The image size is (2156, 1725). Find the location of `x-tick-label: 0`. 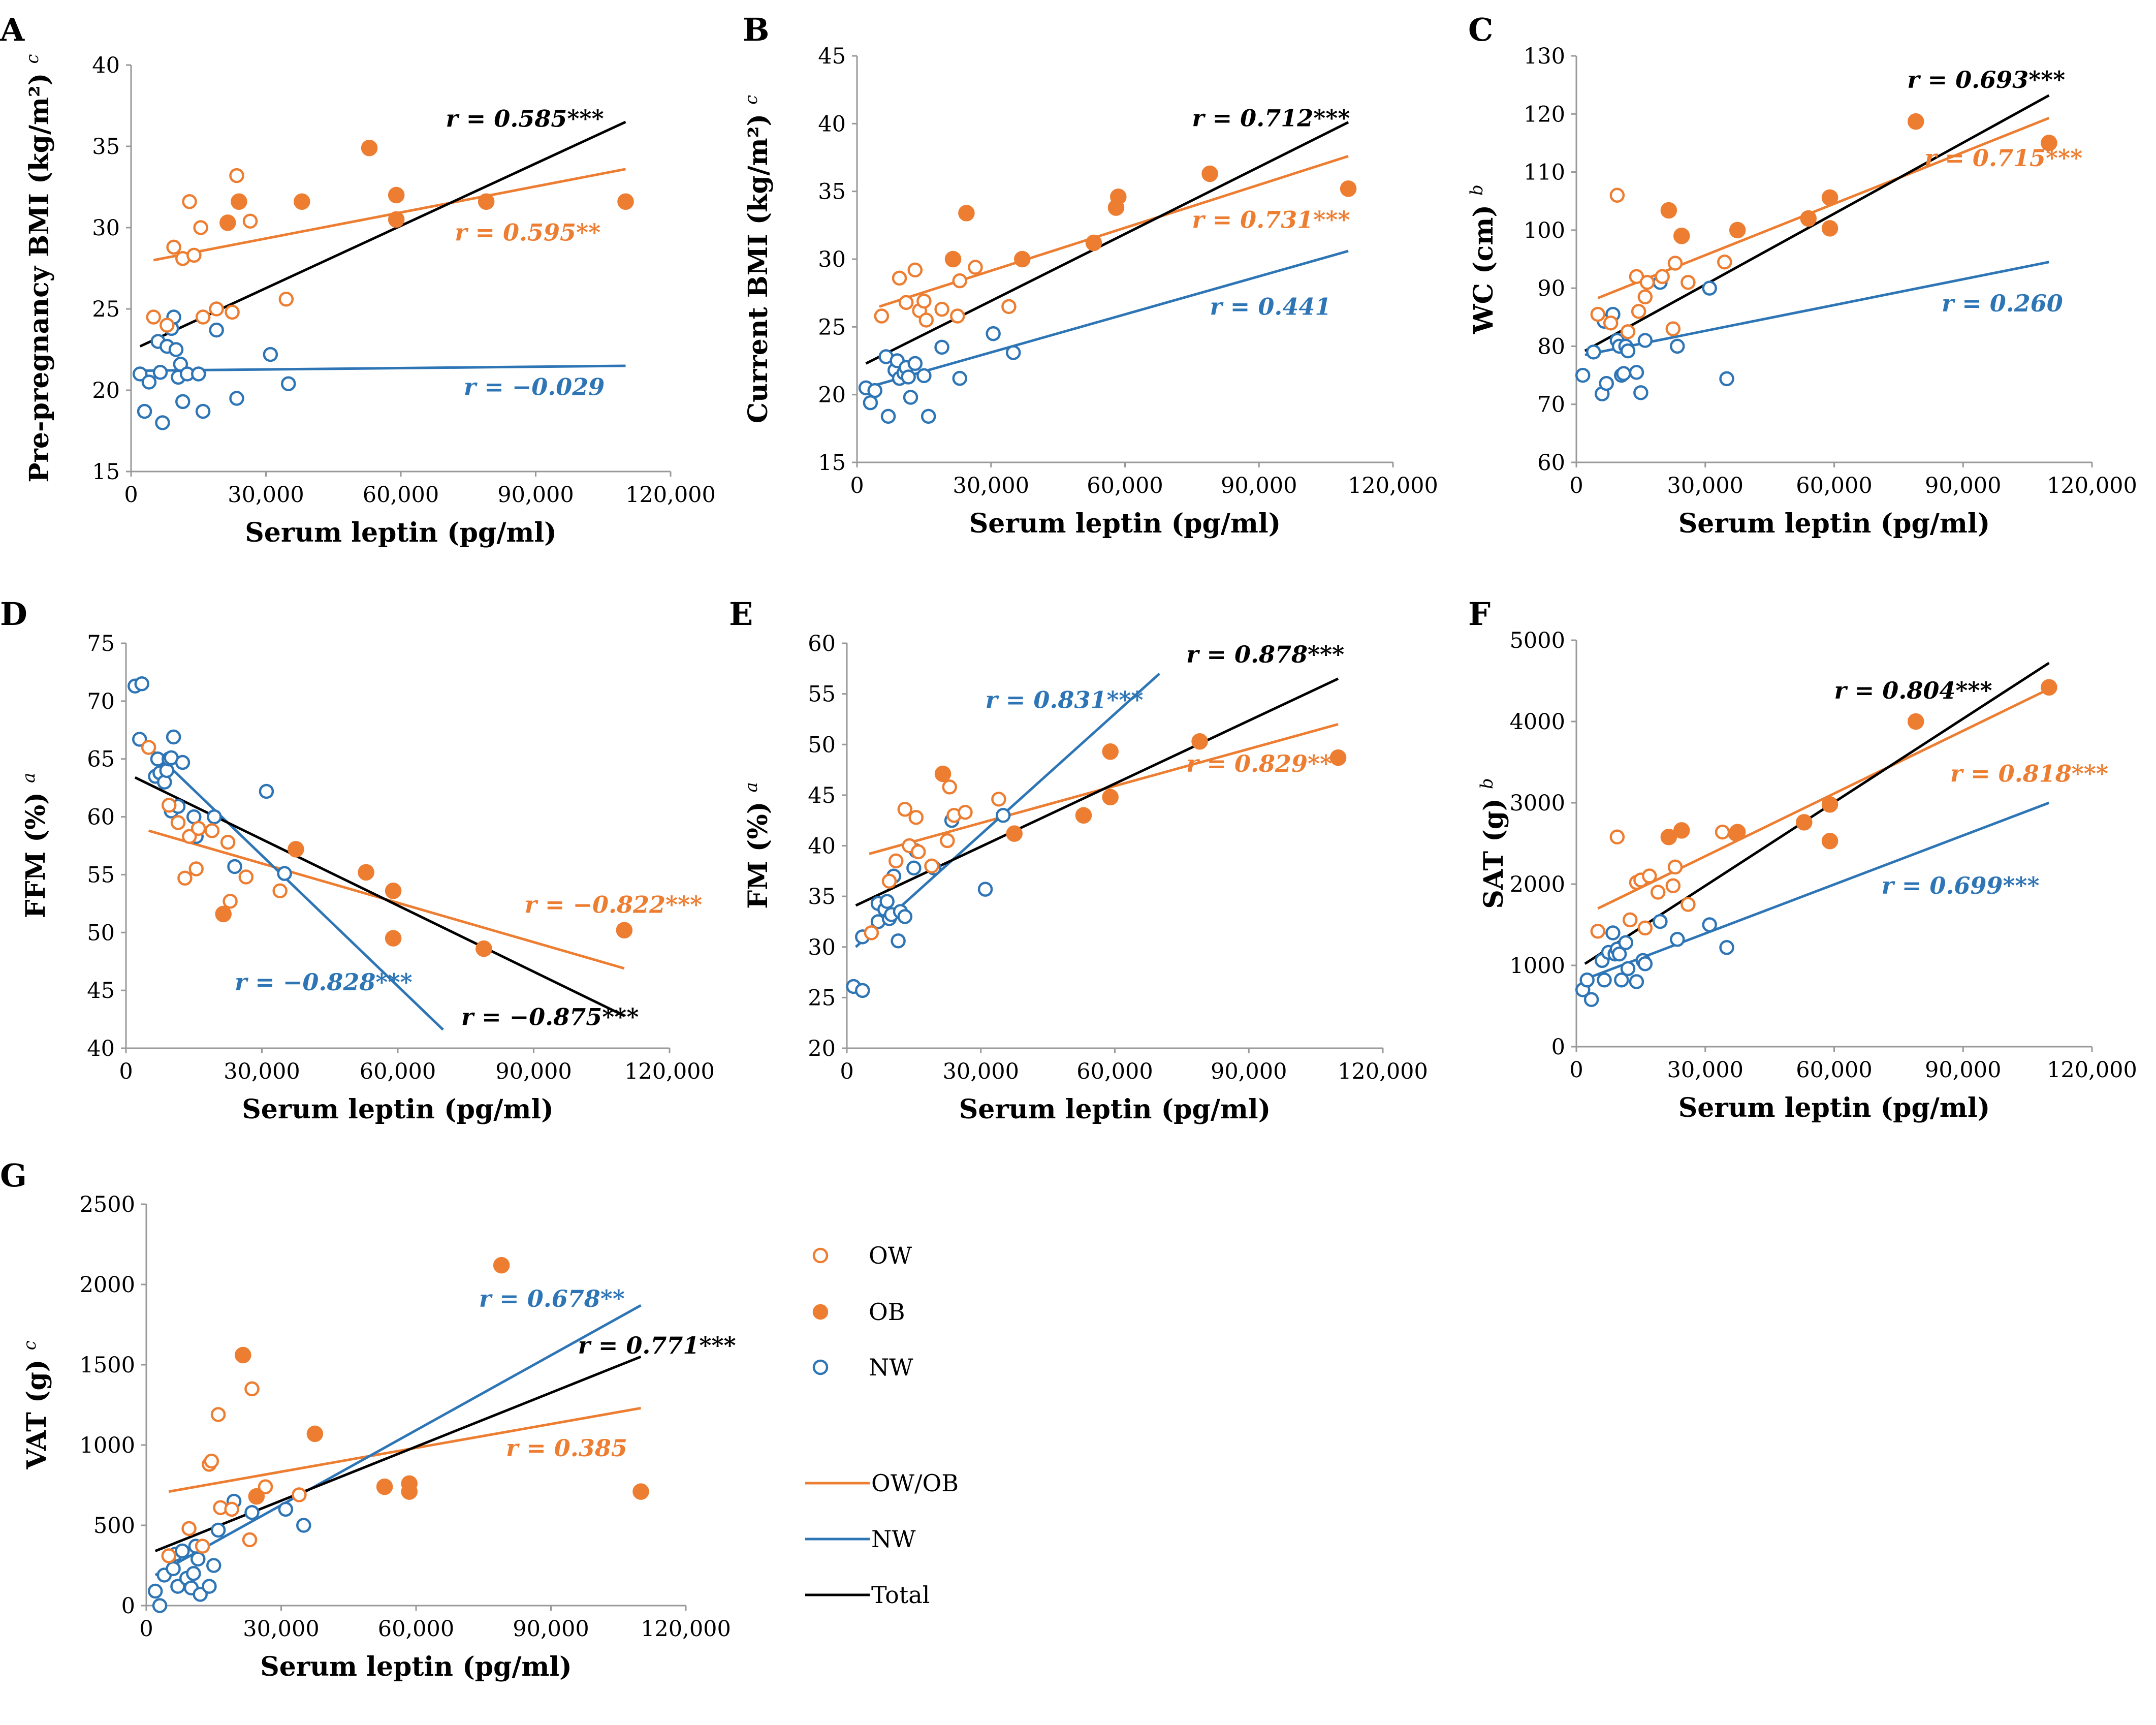

x-tick-label: 0 is located at coordinates (857, 485).